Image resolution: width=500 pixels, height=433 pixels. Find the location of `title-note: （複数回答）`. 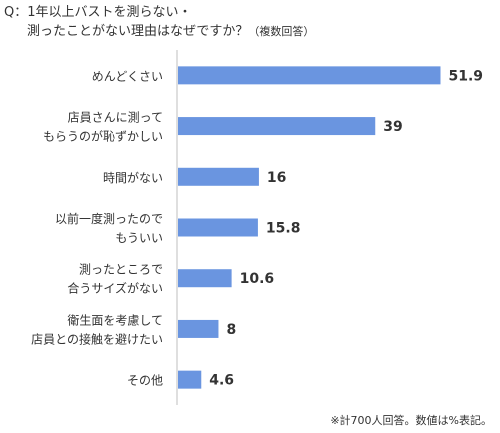

title-note: （複数回答） is located at coordinates (281, 31).